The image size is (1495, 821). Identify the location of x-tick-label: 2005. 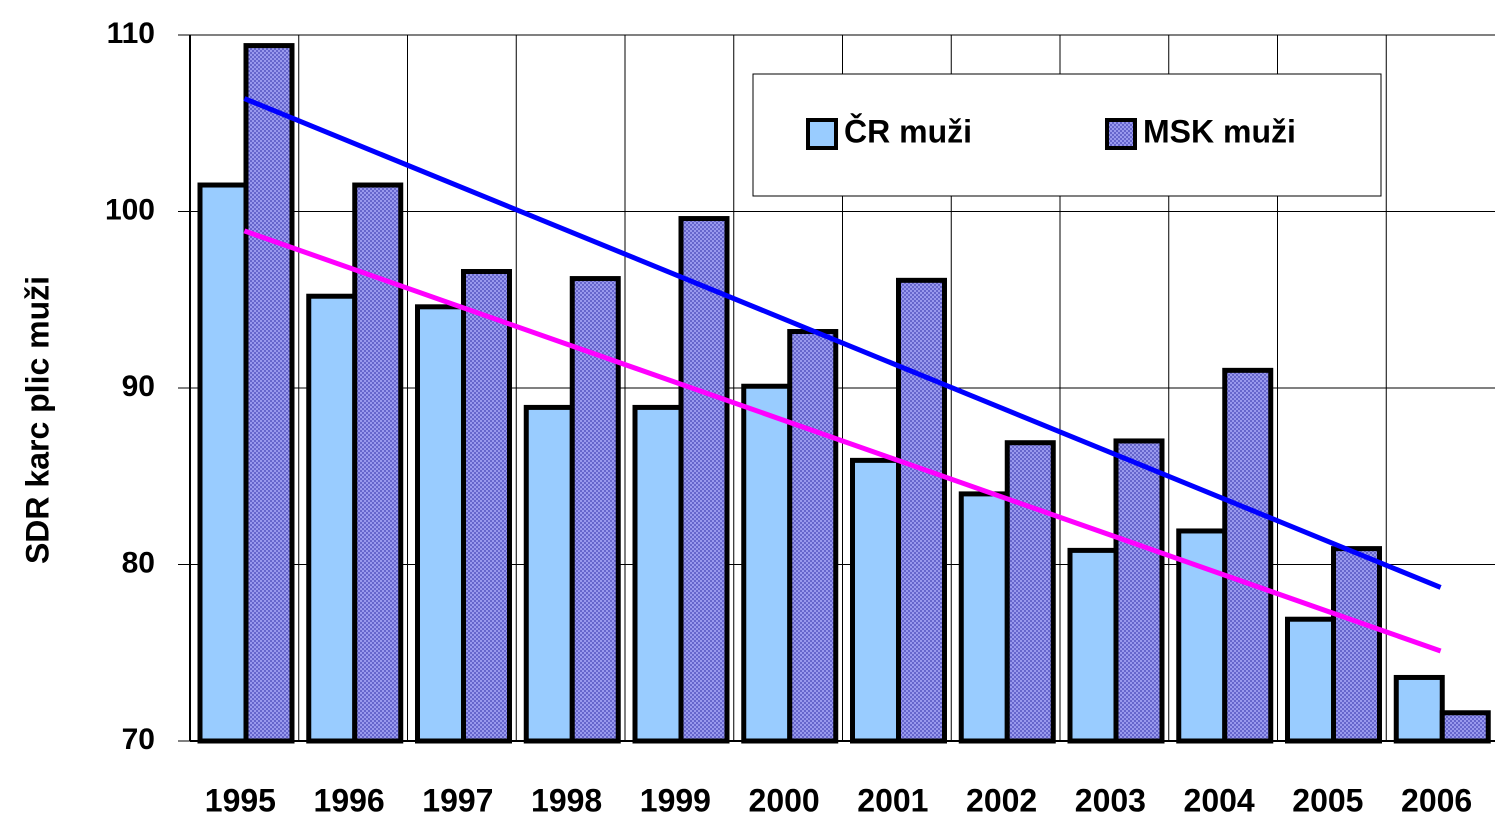
(1327, 800).